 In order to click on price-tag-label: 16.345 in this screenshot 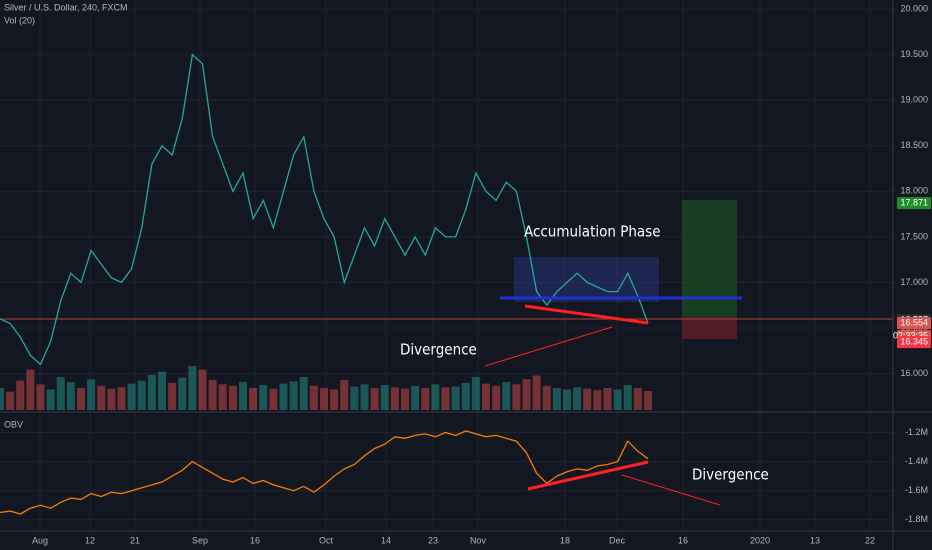, I will do `click(914, 341)`.